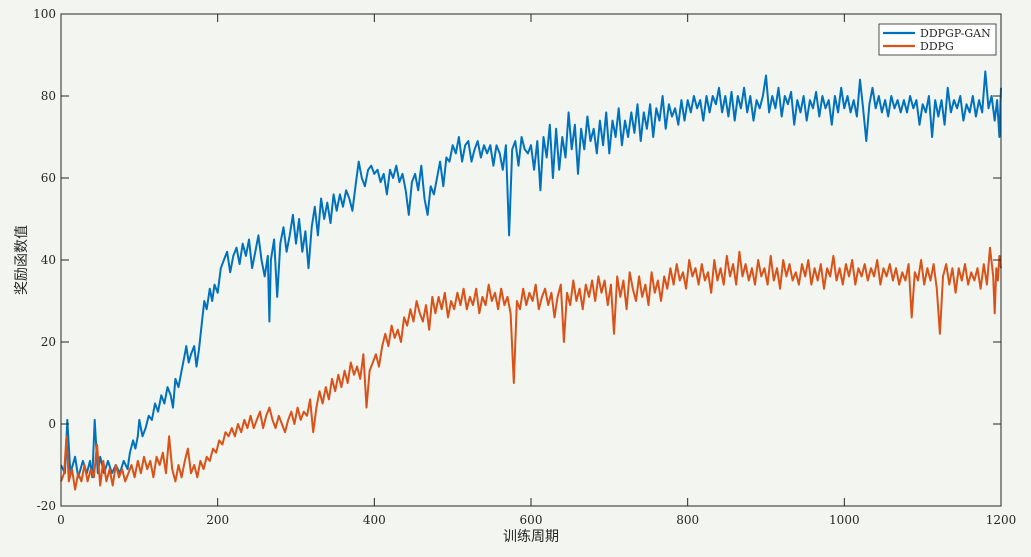 This screenshot has height=557, width=1031. I want to click on x-tick-label: 400, so click(374, 520).